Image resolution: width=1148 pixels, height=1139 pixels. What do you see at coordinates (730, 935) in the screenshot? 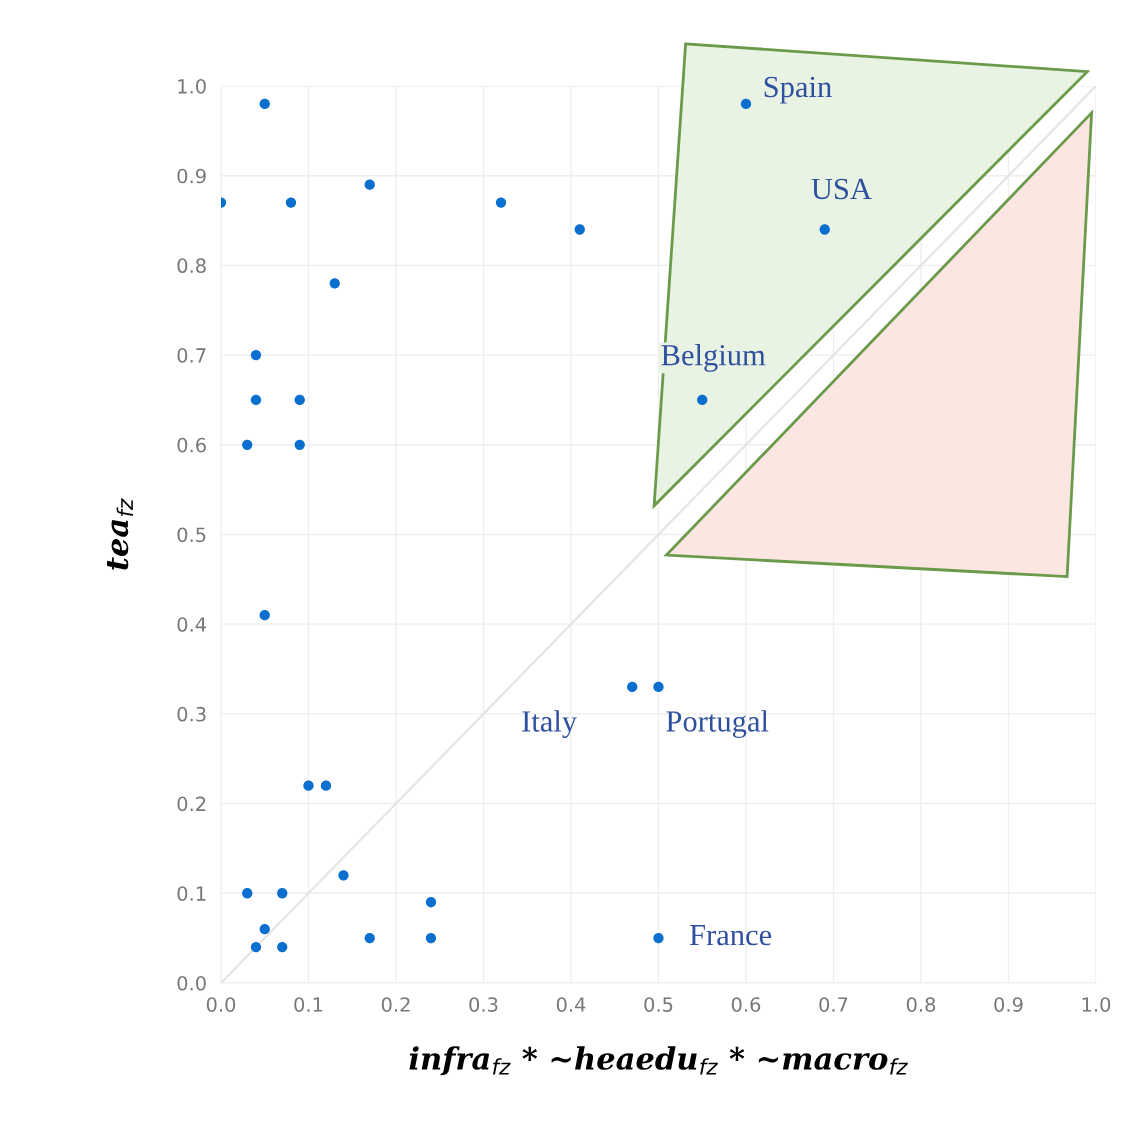
I see `annotation: France` at bounding box center [730, 935].